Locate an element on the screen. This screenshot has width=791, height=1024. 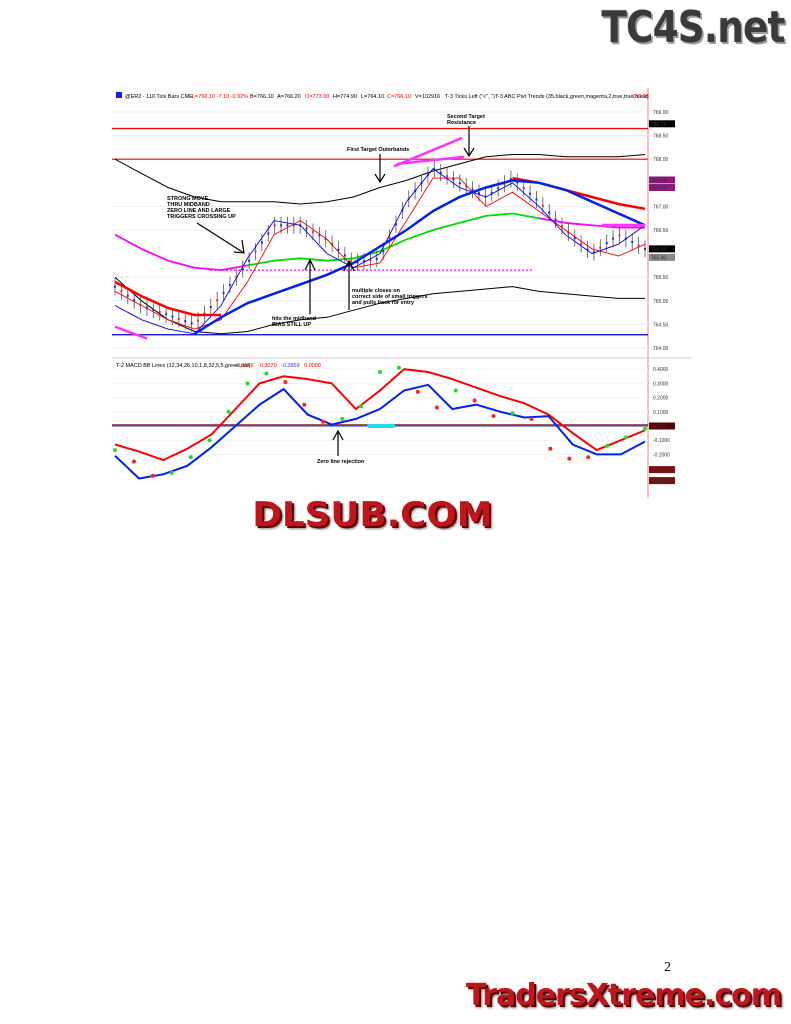
macd-marker-label: -0.3070 is located at coordinates (659, 471).